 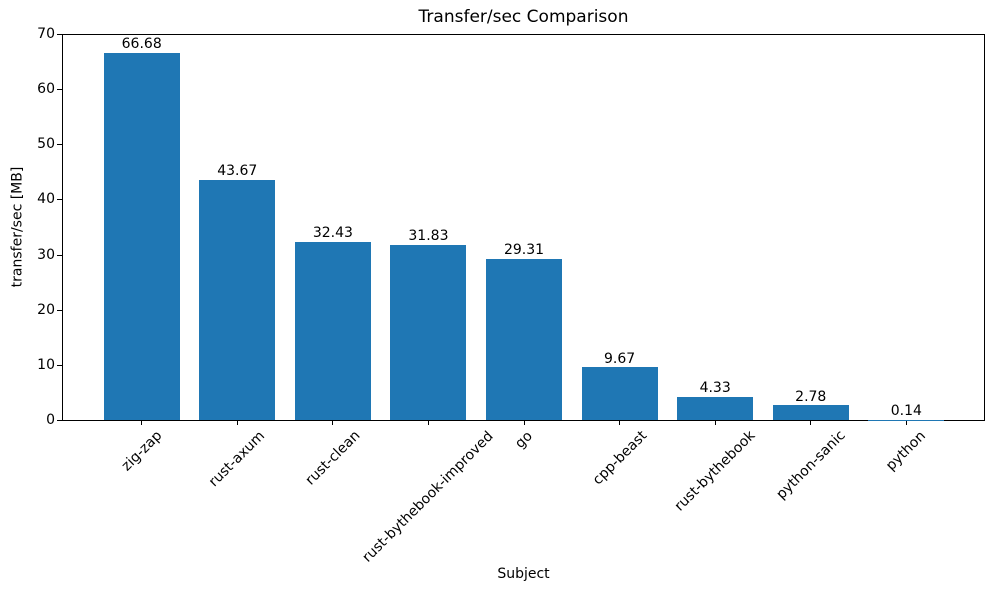 What do you see at coordinates (237, 300) in the screenshot?
I see `bar-rust-axum` at bounding box center [237, 300].